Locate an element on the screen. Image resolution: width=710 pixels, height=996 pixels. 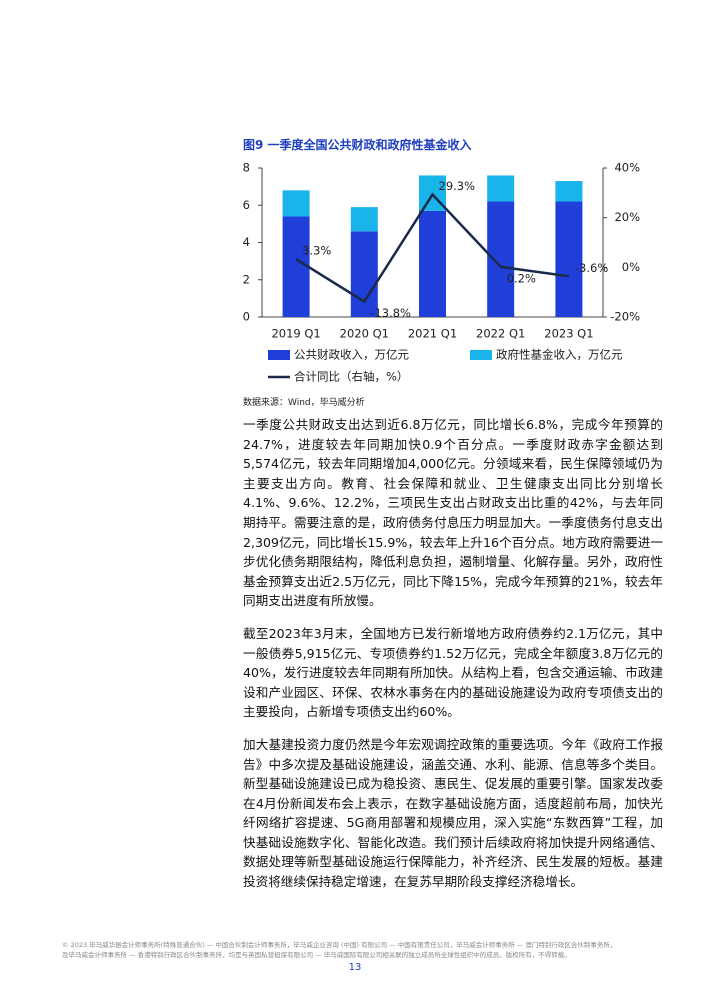
x-tick-label: 2019 Q1 is located at coordinates (295, 334).